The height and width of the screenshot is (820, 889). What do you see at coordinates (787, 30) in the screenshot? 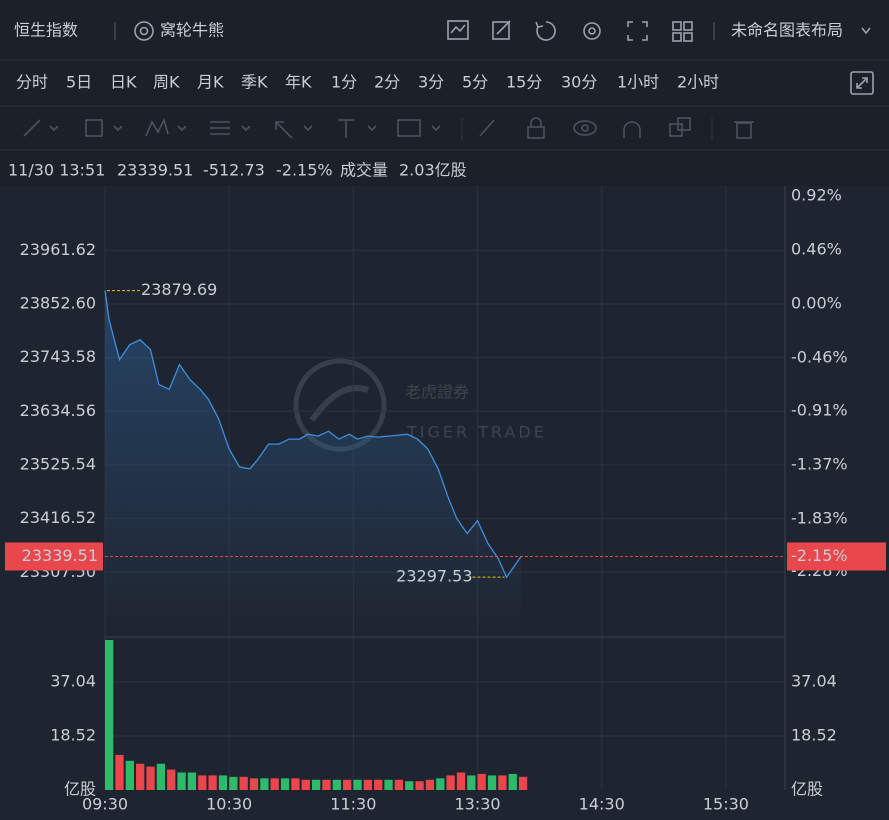
I see `layout-menu: 未命名图表布局` at bounding box center [787, 30].